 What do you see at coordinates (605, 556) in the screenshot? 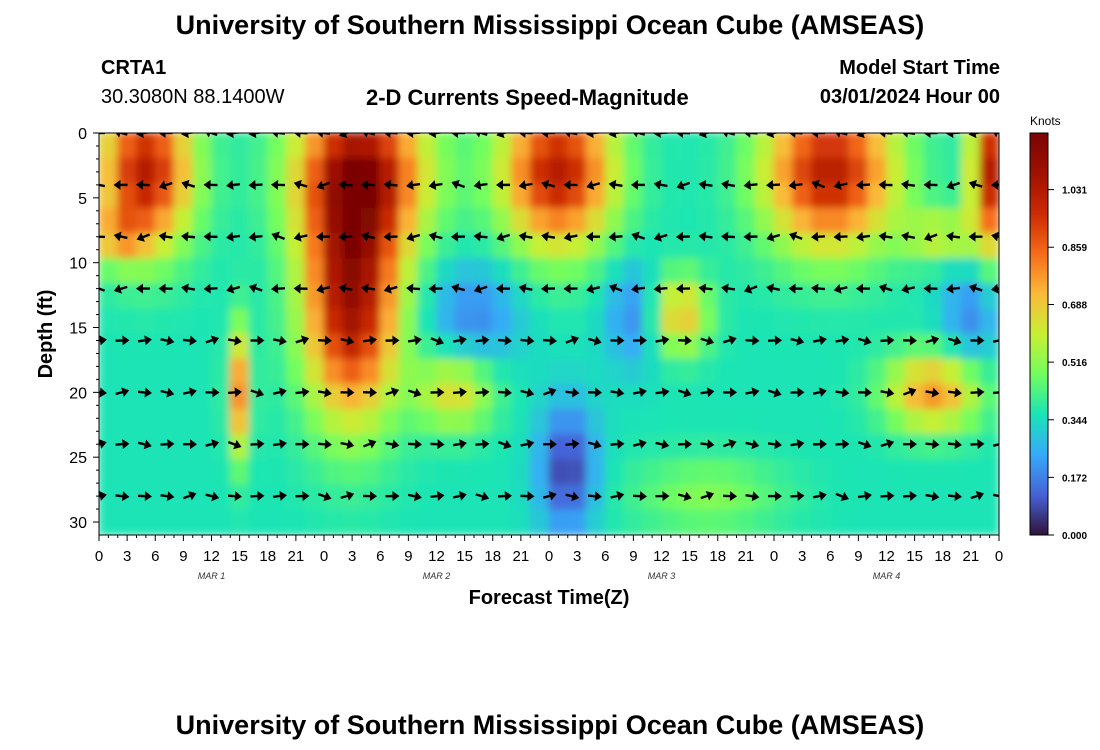
I see `x-tick-label: 6` at bounding box center [605, 556].